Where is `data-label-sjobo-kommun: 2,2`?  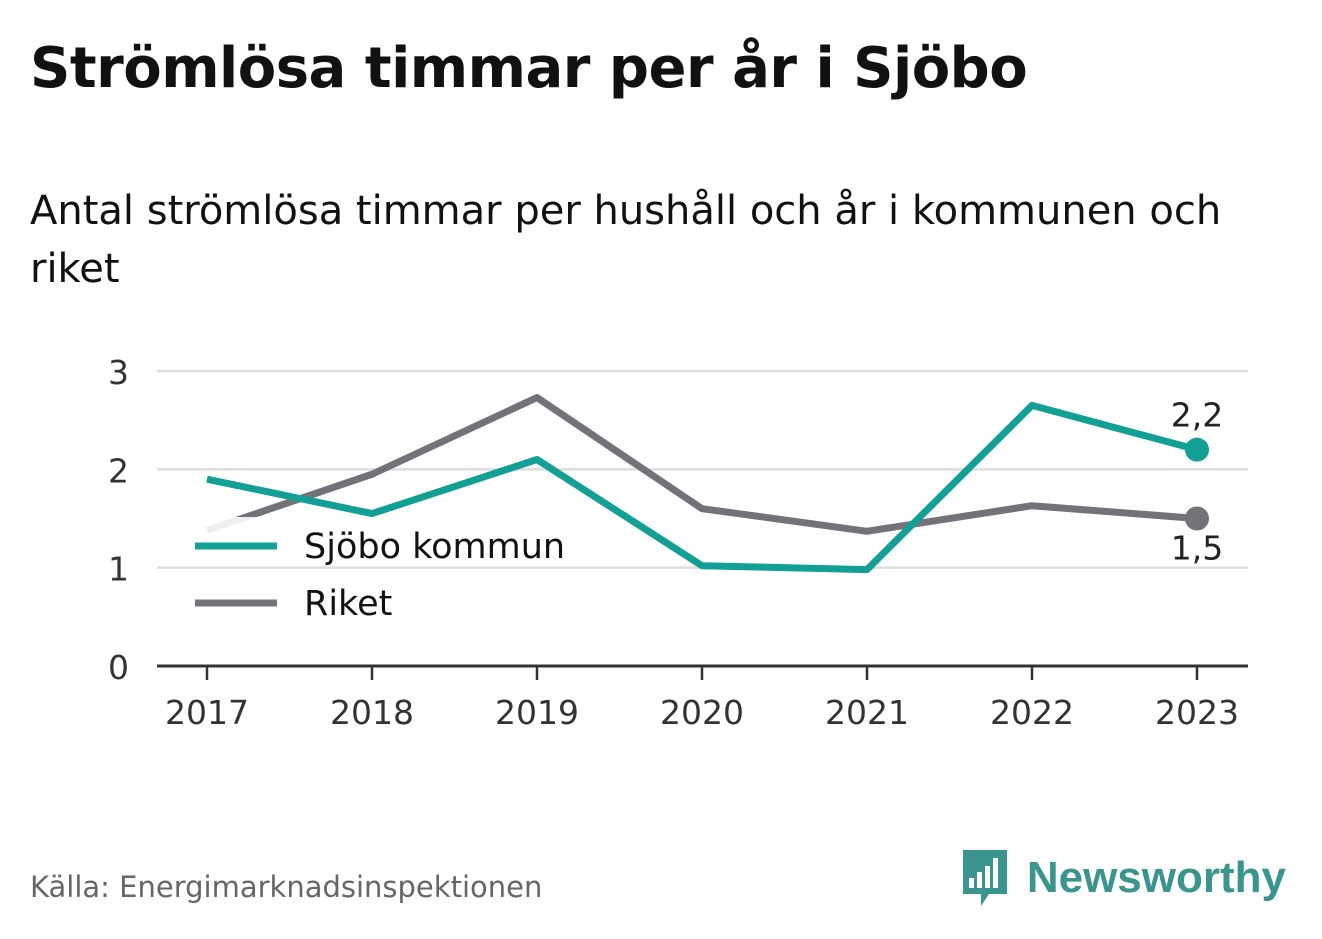 data-label-sjobo-kommun: 2,2 is located at coordinates (1197, 415).